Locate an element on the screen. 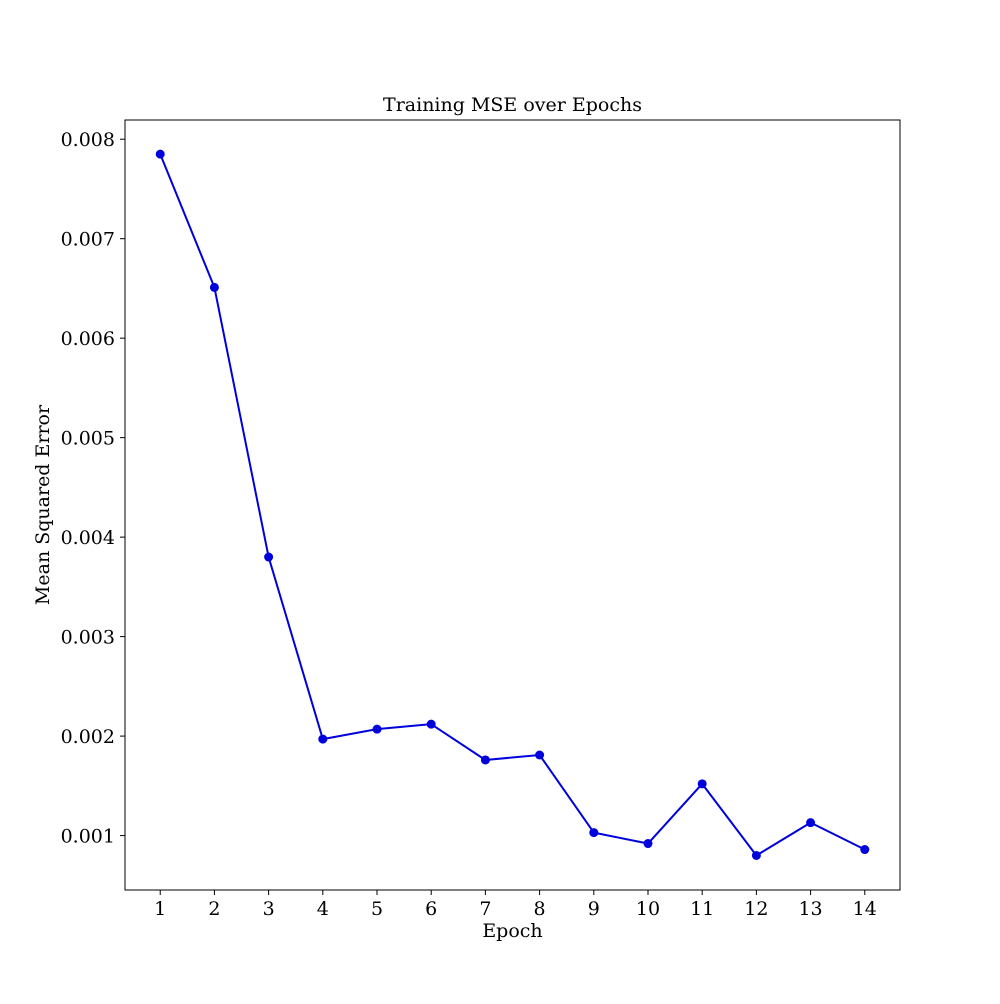 This screenshot has height=1004, width=1000. x-tick-label: 4 is located at coordinates (323, 909).